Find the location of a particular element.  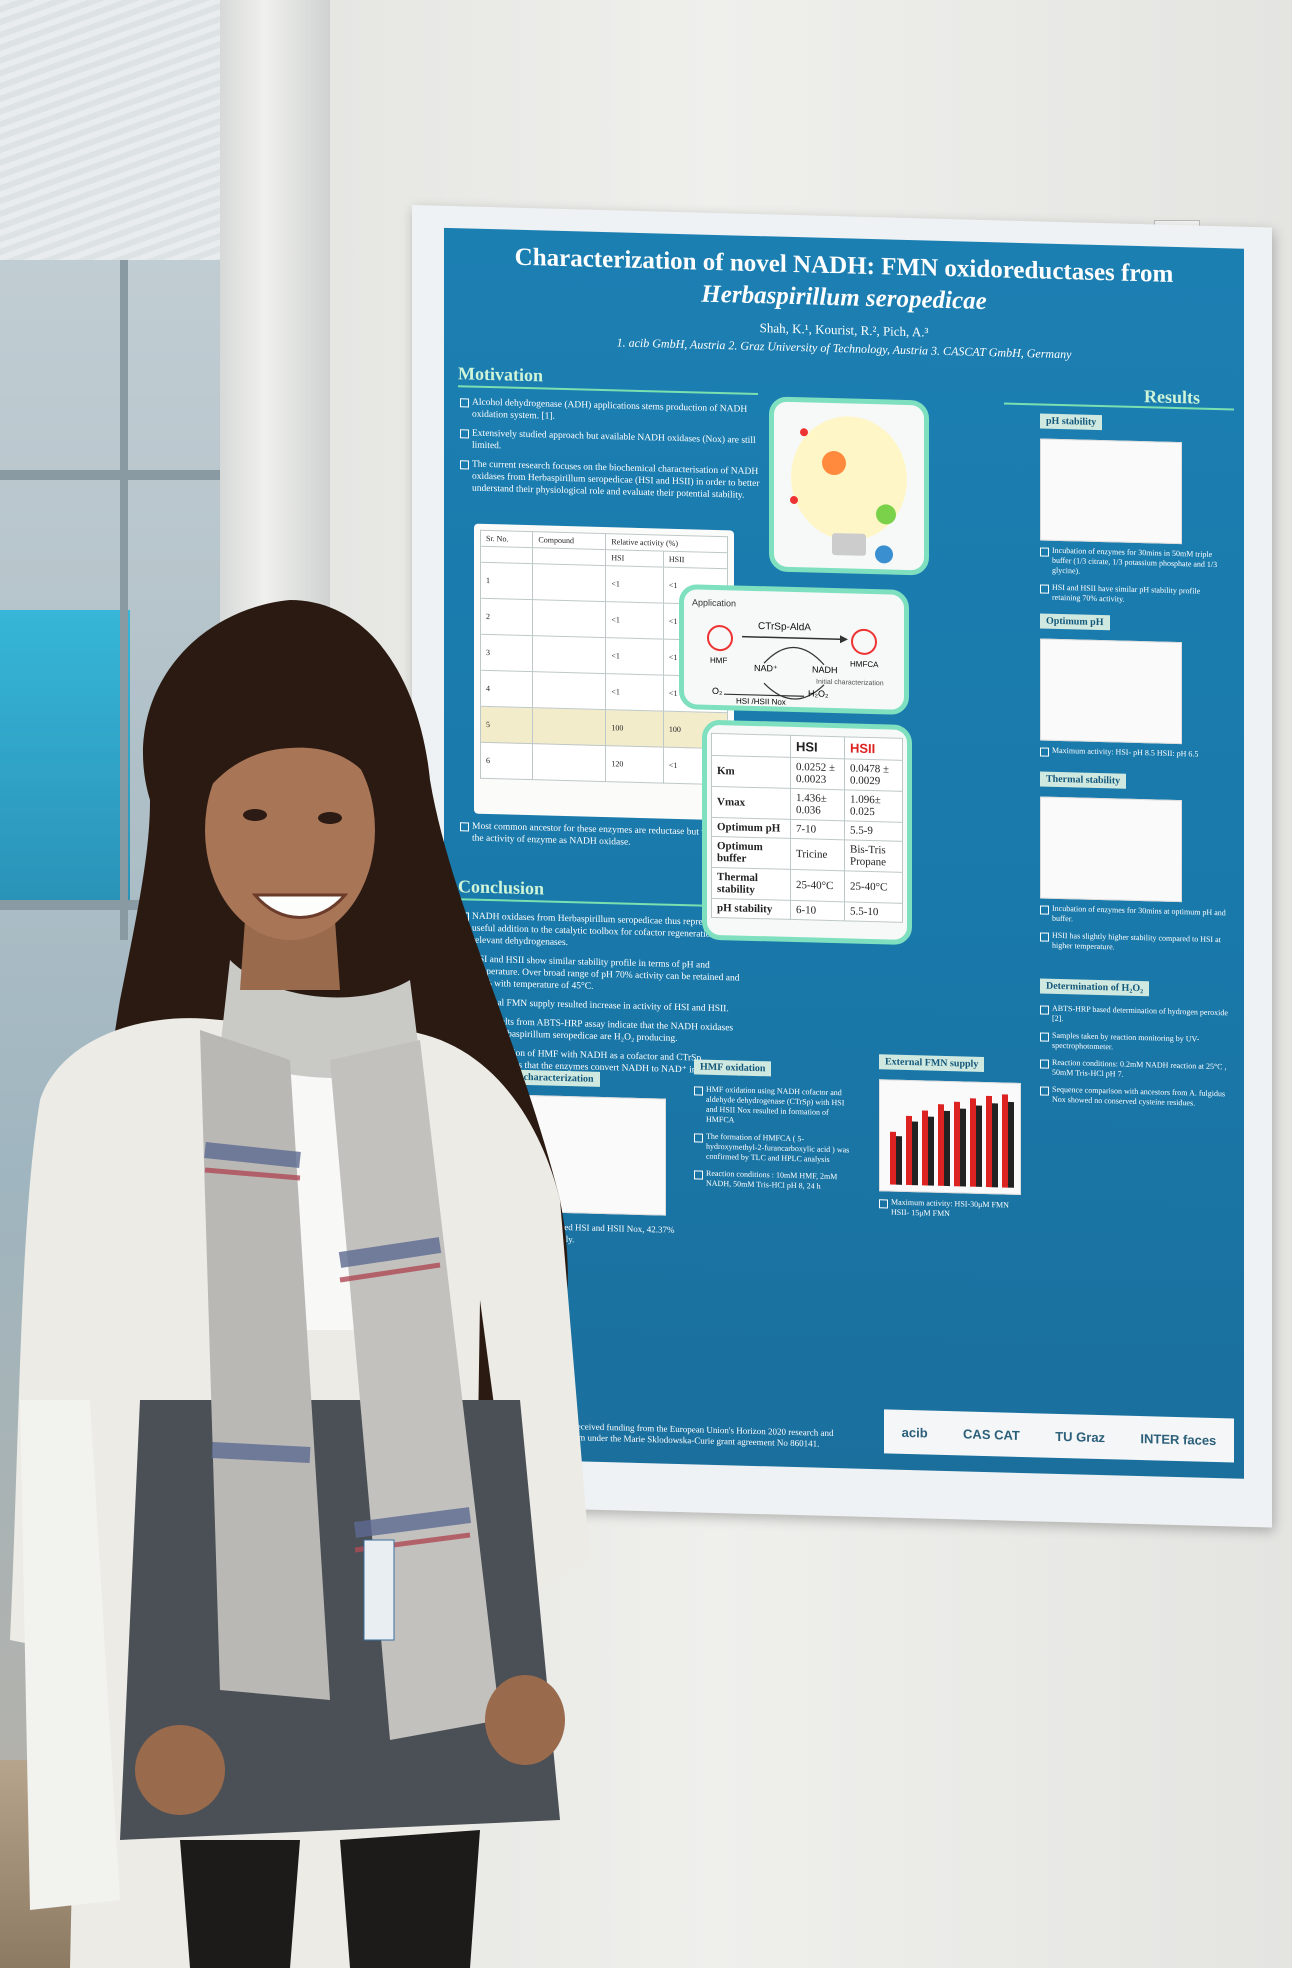

divider is located at coordinates (598, 903).